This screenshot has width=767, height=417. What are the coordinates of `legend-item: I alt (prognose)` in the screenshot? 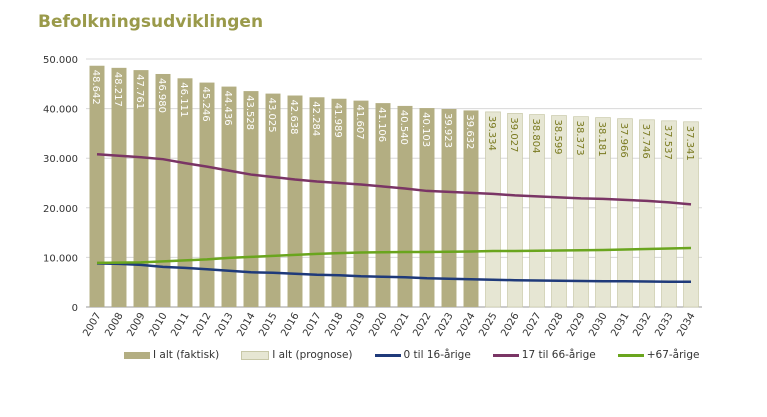 It's located at (297, 355).